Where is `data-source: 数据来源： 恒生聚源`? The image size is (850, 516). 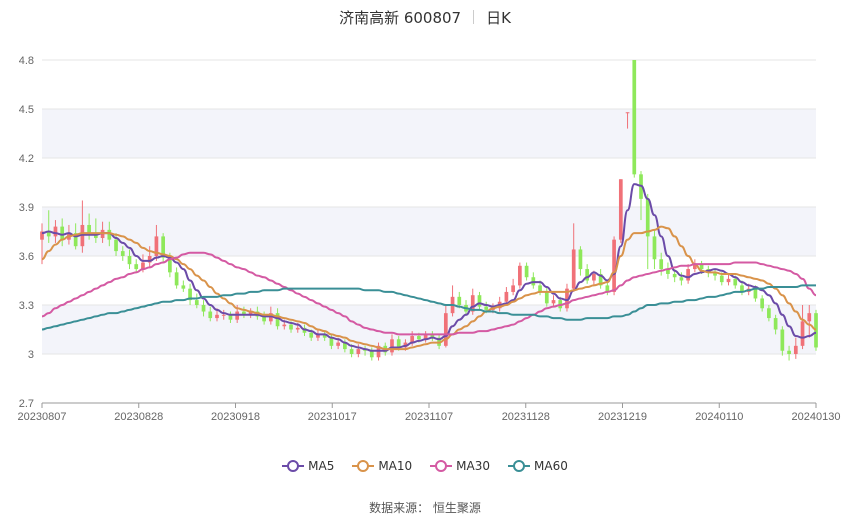
data-source: 数据来源： 恒生聚源 is located at coordinates (425, 508).